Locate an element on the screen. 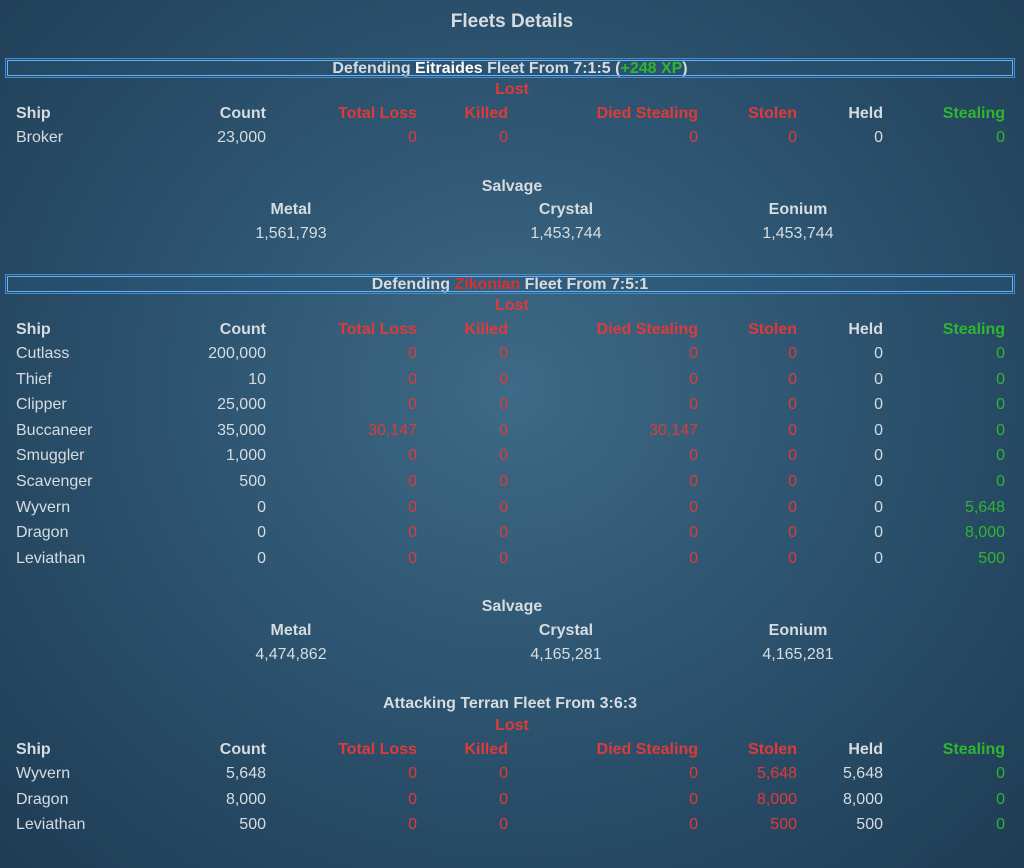 The height and width of the screenshot is (868, 1024). ship-name: Thief is located at coordinates (34, 379).